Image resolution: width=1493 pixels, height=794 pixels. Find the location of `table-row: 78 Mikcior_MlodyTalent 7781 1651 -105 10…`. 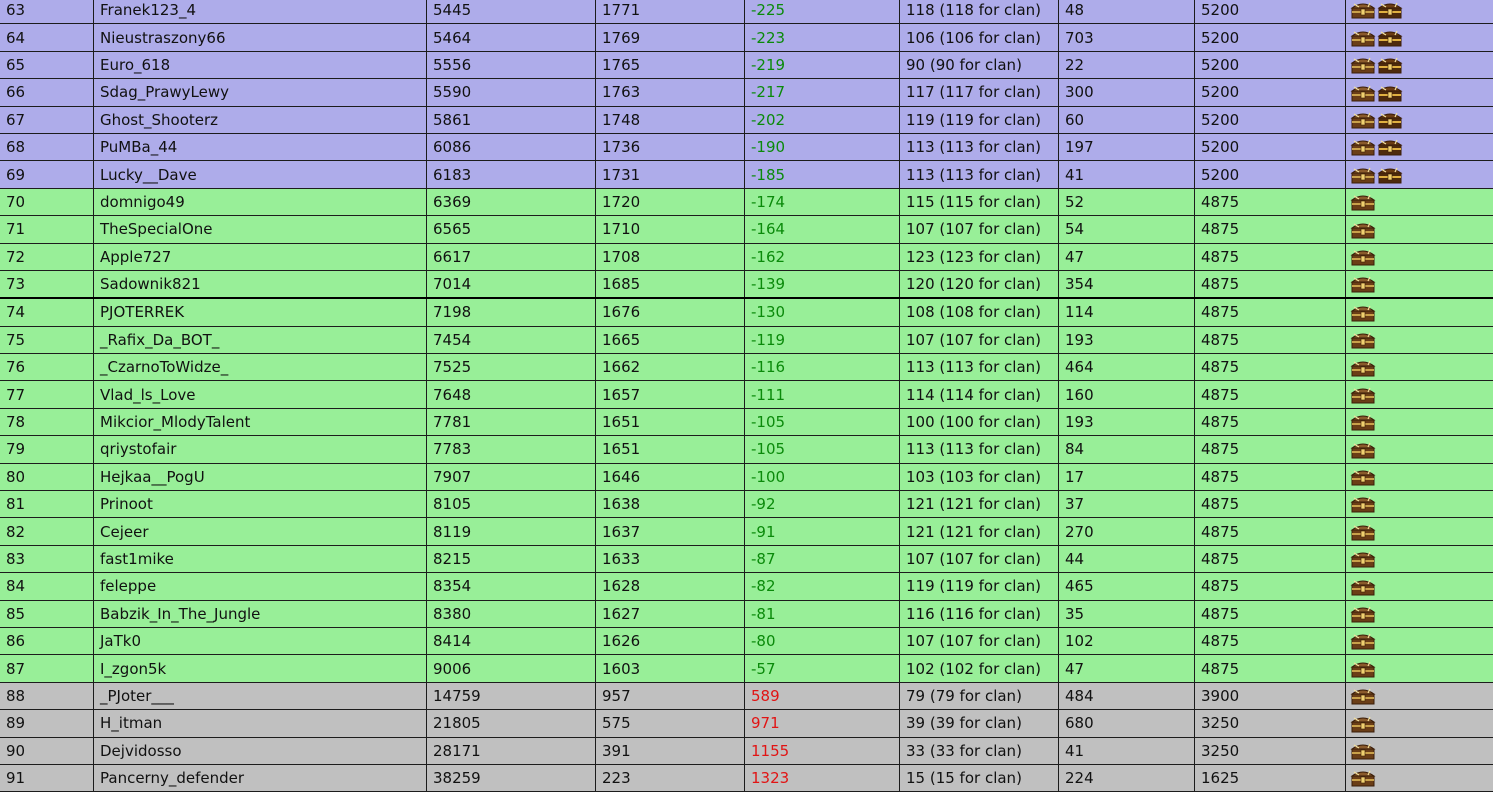

table-row: 78 Mikcior_MlodyTalent 7781 1651 -105 10… is located at coordinates (746, 422).